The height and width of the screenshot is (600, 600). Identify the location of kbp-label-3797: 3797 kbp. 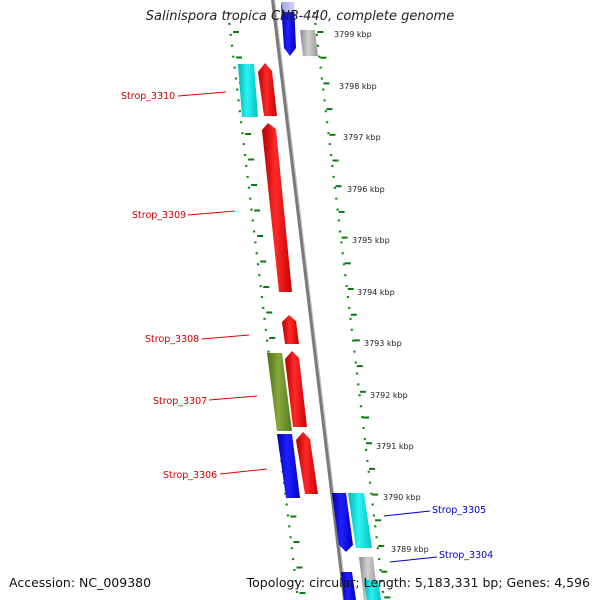
(362, 137).